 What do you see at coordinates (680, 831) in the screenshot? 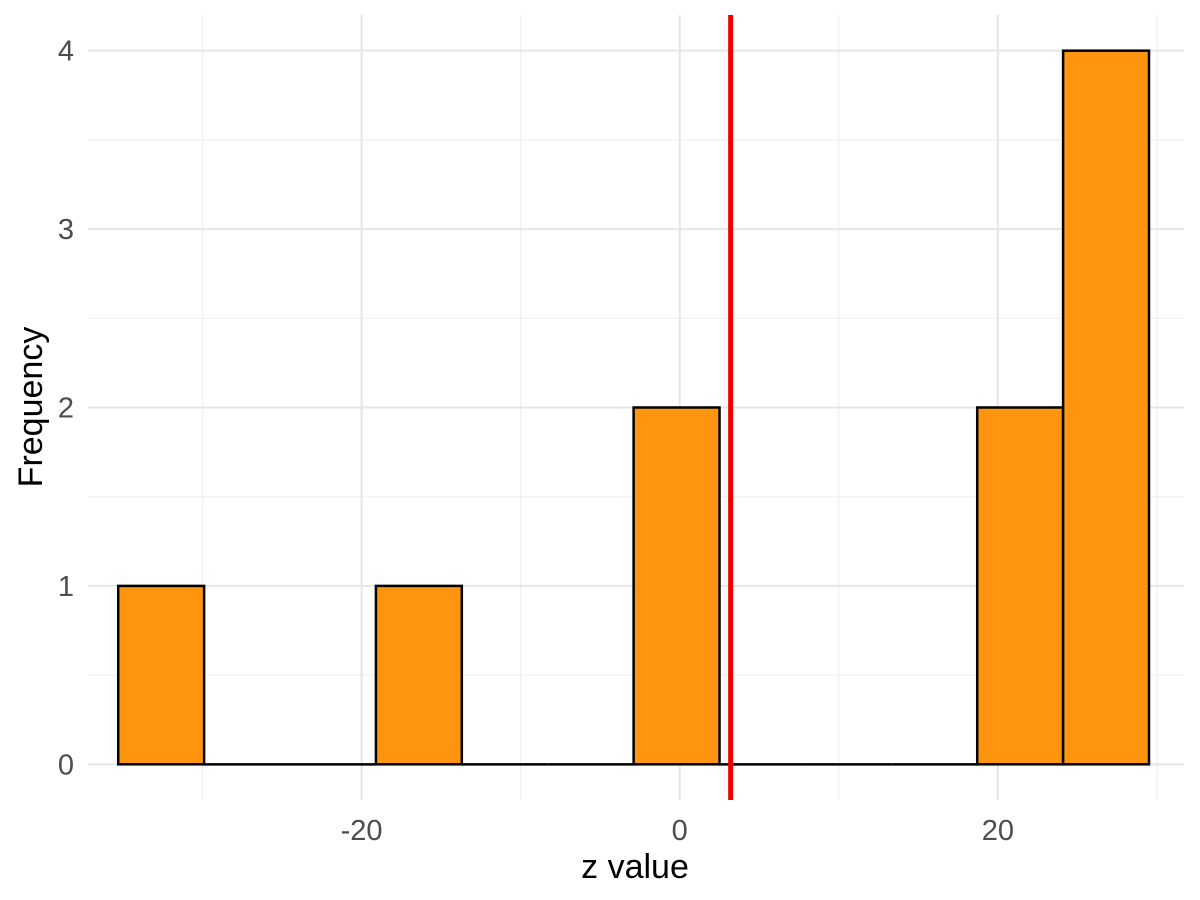
I see `x-tick-label: 0` at bounding box center [680, 831].